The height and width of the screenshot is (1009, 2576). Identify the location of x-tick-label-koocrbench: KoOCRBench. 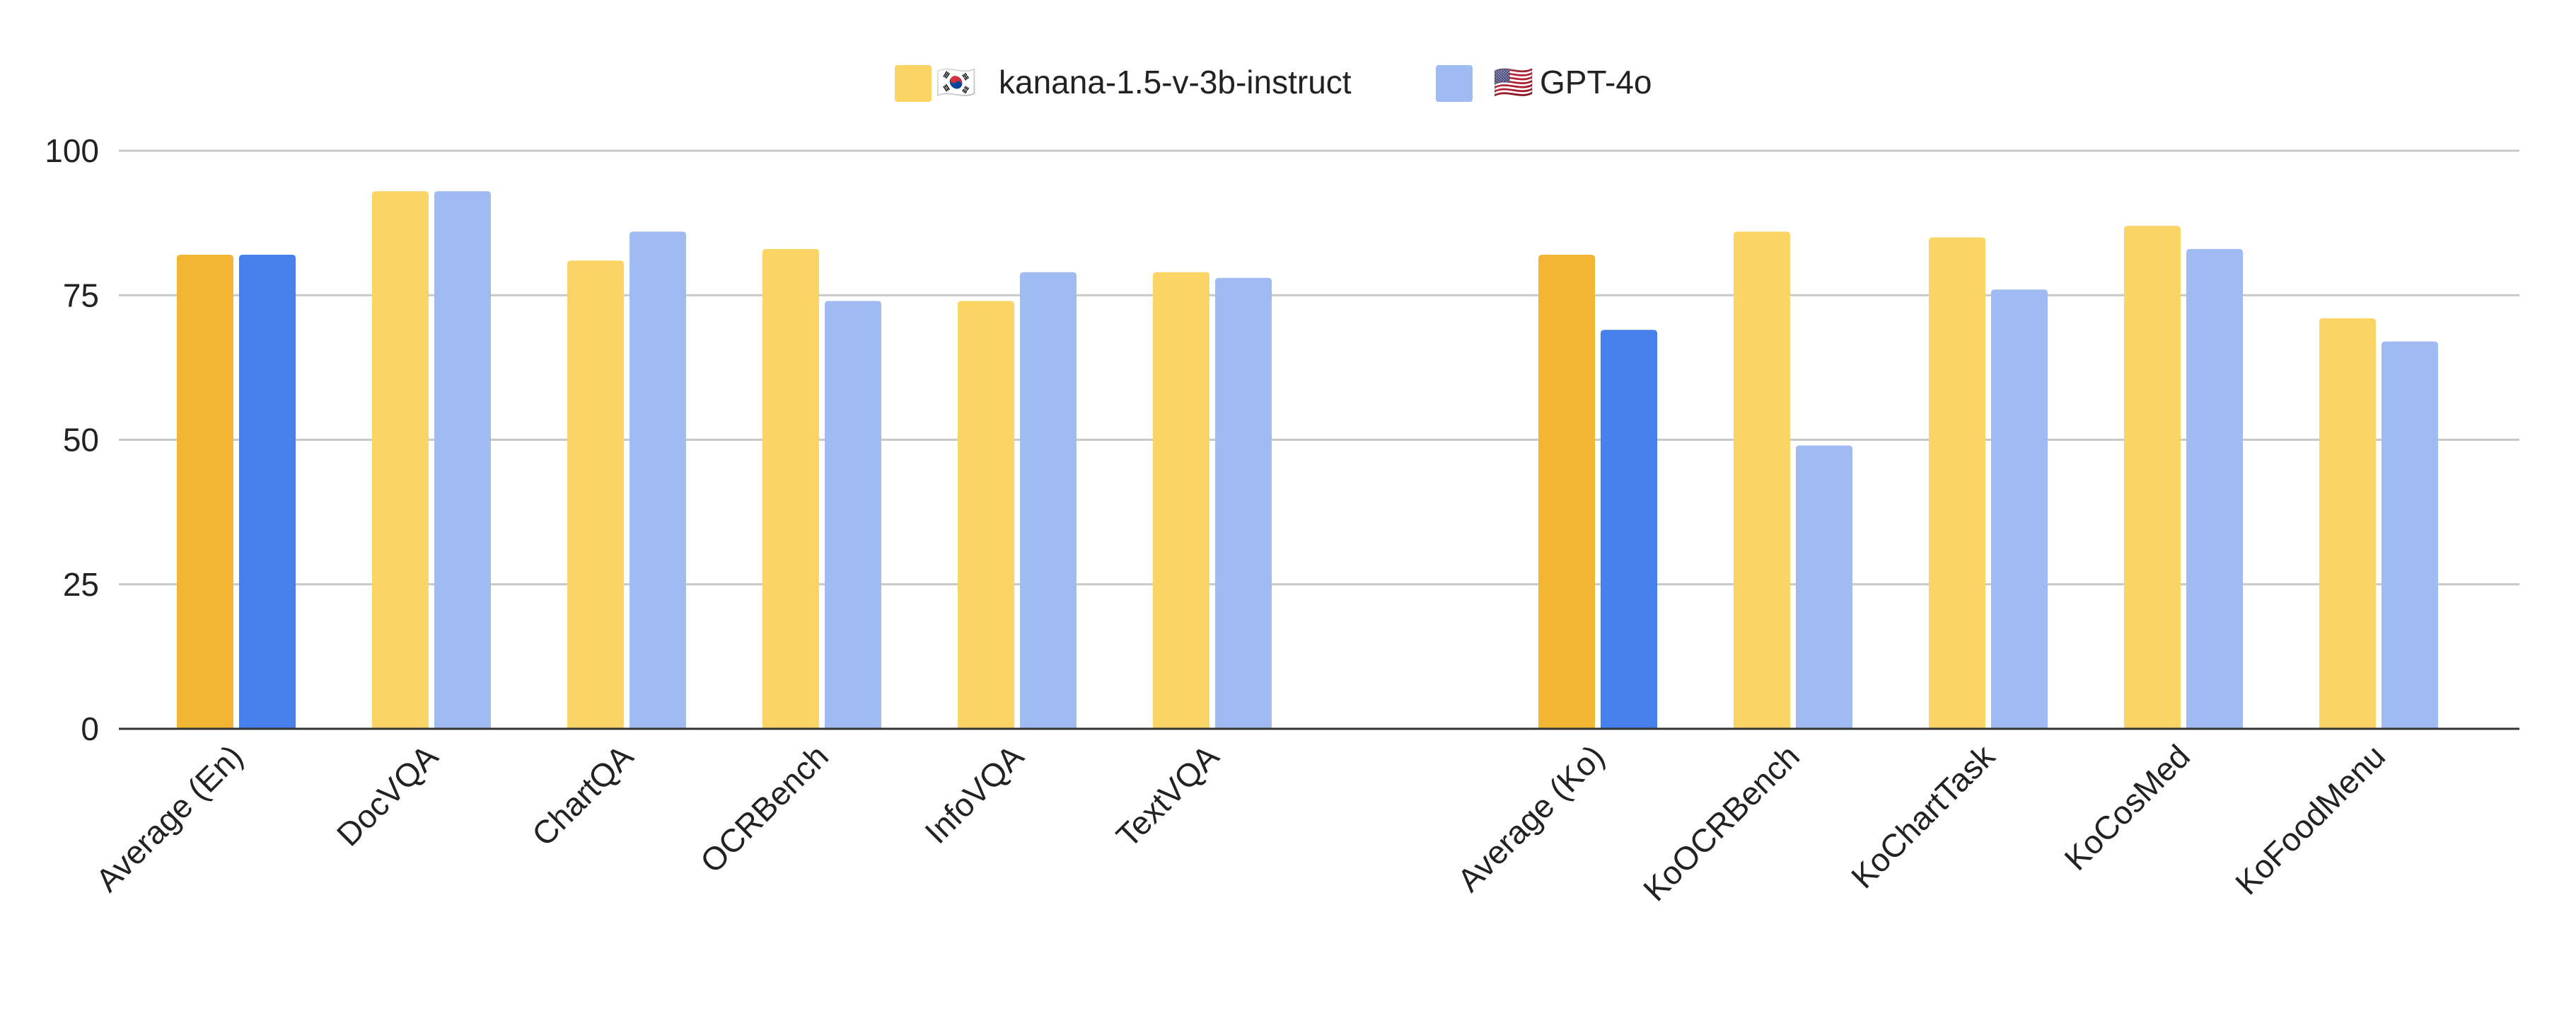
(1721, 822).